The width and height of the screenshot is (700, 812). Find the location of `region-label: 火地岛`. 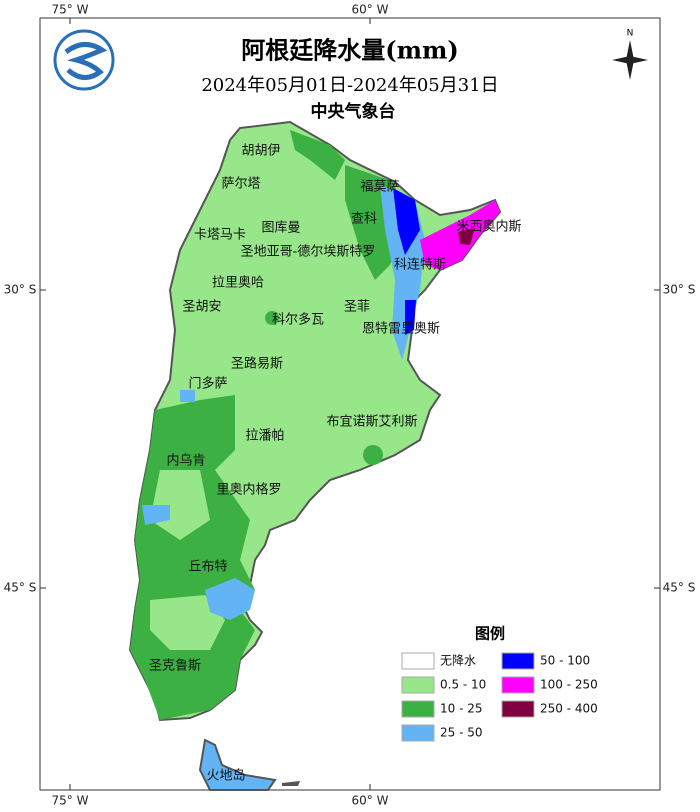

region-label: 火地岛 is located at coordinates (225, 776).